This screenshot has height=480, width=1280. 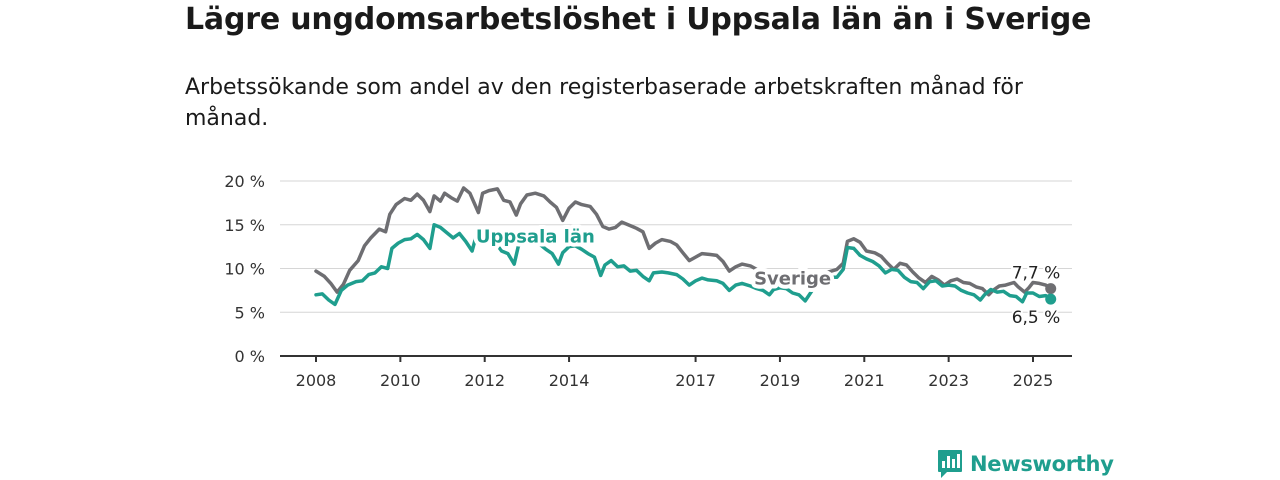 What do you see at coordinates (484, 380) in the screenshot?
I see `x-tick-label: 2012` at bounding box center [484, 380].